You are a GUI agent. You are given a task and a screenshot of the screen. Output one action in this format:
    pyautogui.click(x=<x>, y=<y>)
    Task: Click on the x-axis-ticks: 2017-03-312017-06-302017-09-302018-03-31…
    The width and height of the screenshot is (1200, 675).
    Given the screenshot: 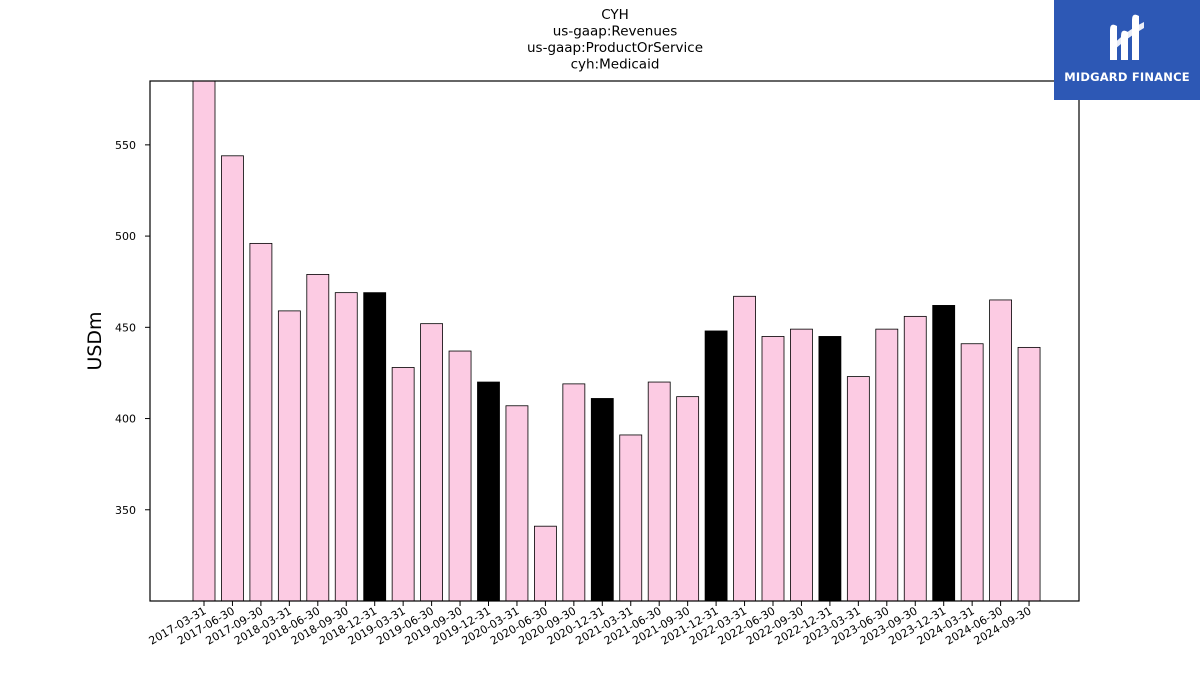 What is the action you would take?
    pyautogui.click(x=590, y=624)
    